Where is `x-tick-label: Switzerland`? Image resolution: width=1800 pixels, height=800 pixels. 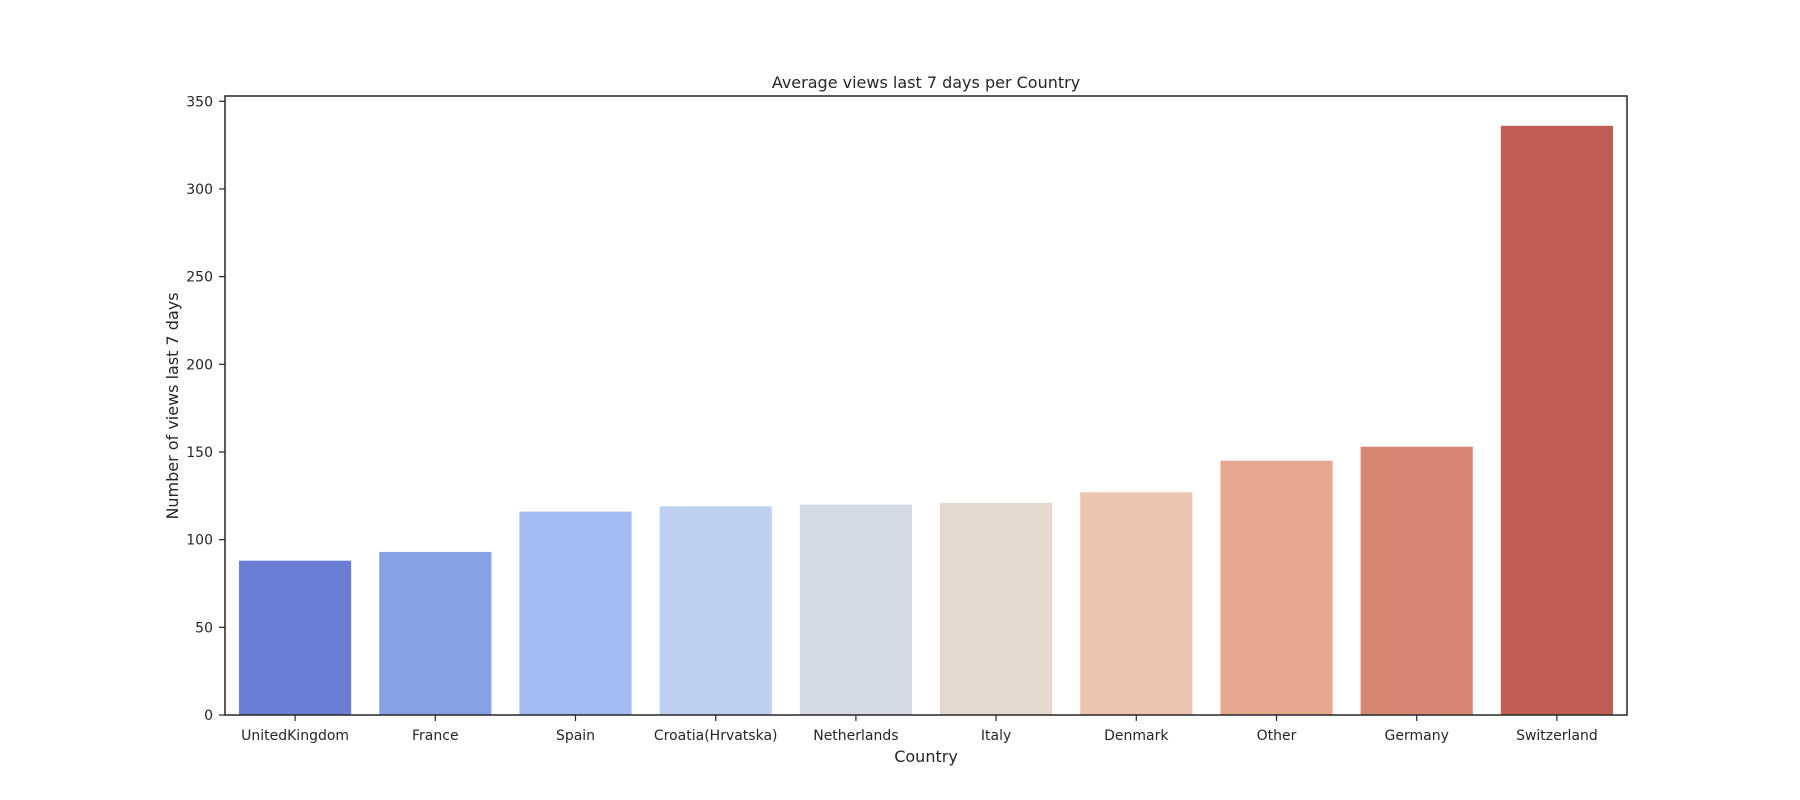
x-tick-label: Switzerland is located at coordinates (1557, 736).